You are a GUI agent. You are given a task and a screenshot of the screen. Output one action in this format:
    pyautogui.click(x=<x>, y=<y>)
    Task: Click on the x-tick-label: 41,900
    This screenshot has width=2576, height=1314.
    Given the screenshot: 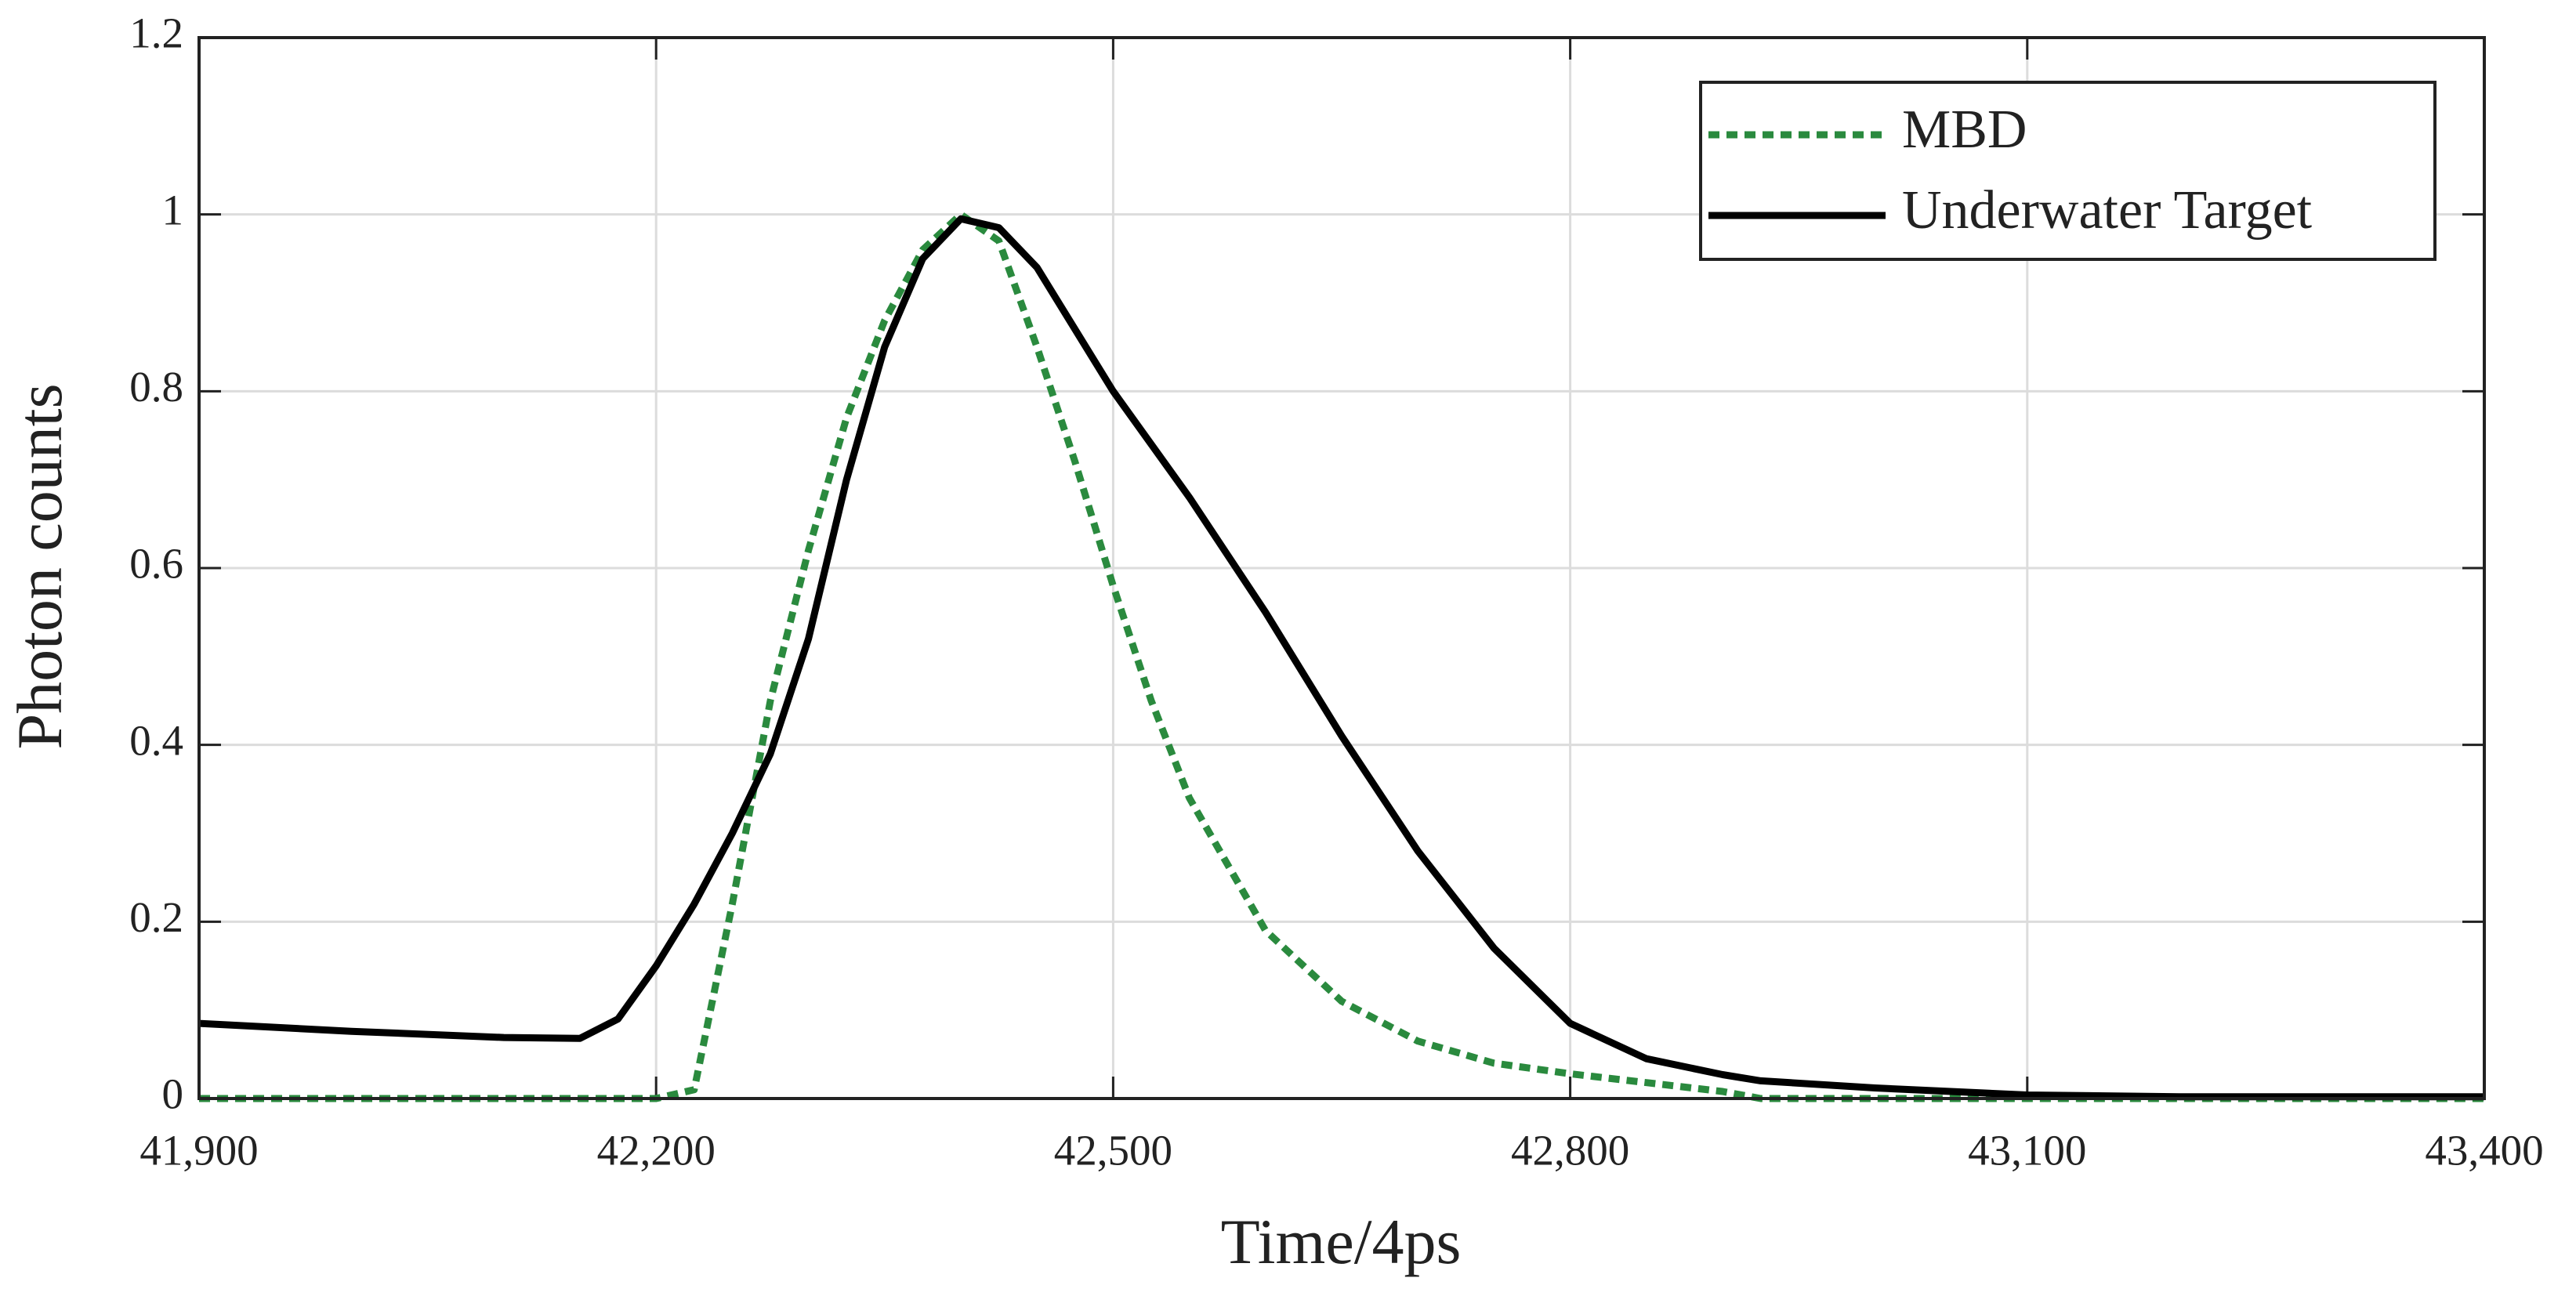 What is the action you would take?
    pyautogui.click(x=198, y=1151)
    